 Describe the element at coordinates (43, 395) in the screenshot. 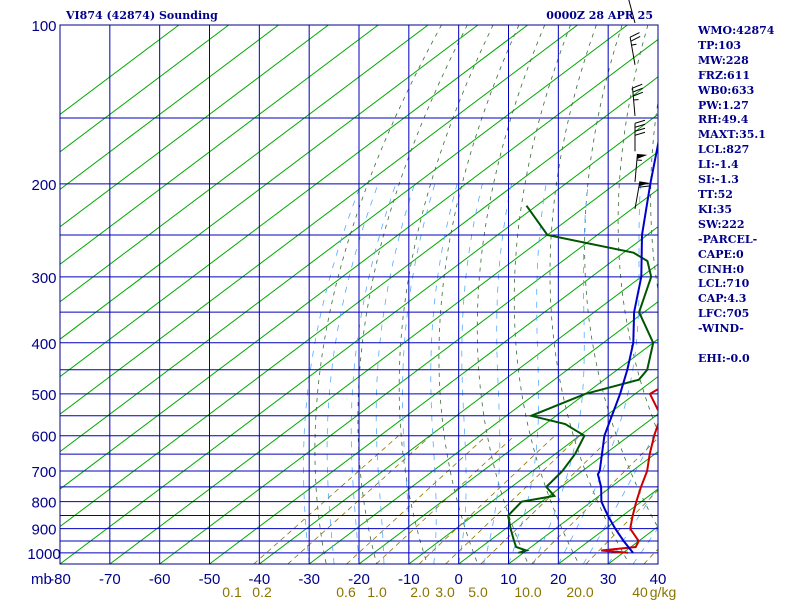

I see `pressure-tick-label: 500` at that location.